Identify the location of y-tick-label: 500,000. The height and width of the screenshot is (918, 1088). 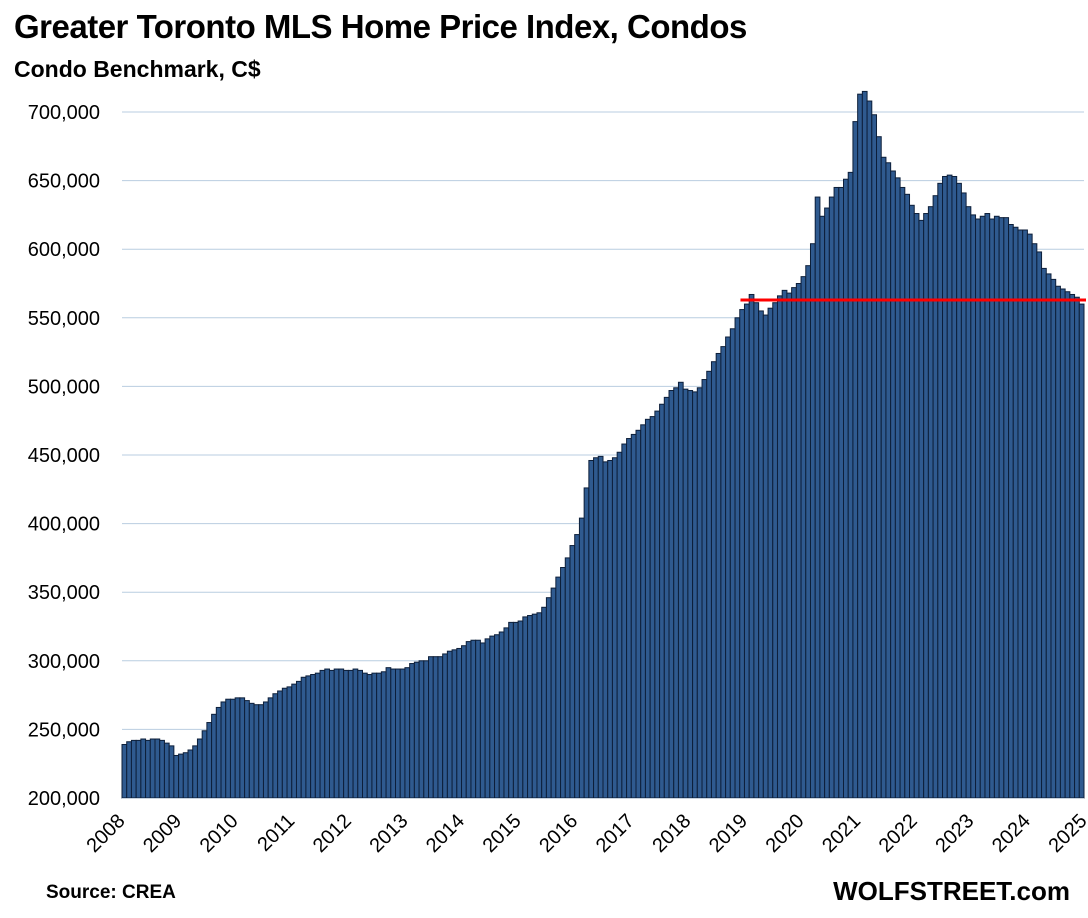
(64, 387).